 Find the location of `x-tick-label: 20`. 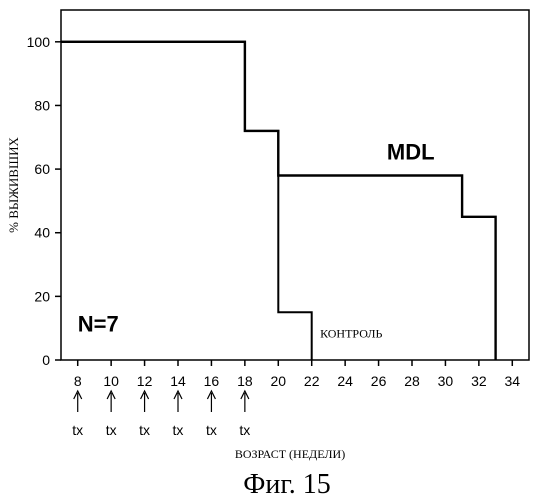

x-tick-label: 20 is located at coordinates (278, 381).